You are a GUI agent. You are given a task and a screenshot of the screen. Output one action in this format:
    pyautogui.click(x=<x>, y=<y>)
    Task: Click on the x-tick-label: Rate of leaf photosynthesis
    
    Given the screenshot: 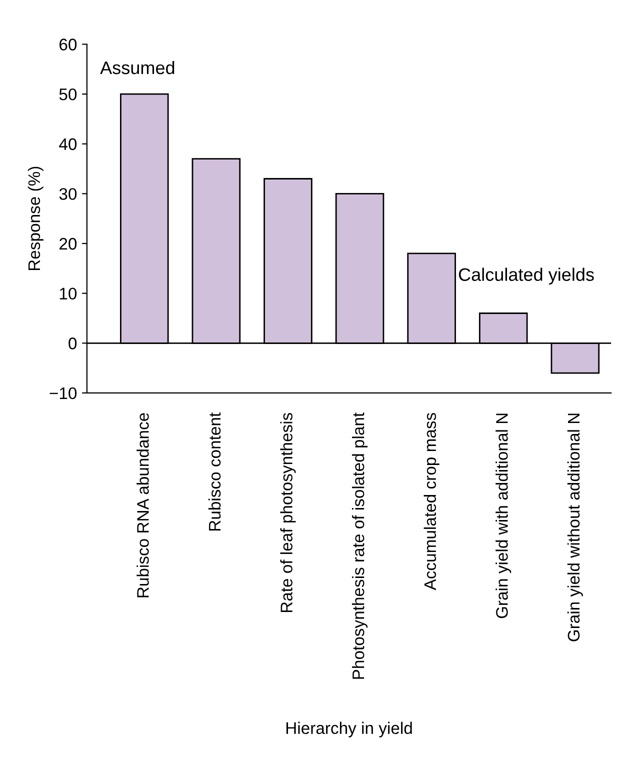 What is the action you would take?
    pyautogui.click(x=288, y=512)
    